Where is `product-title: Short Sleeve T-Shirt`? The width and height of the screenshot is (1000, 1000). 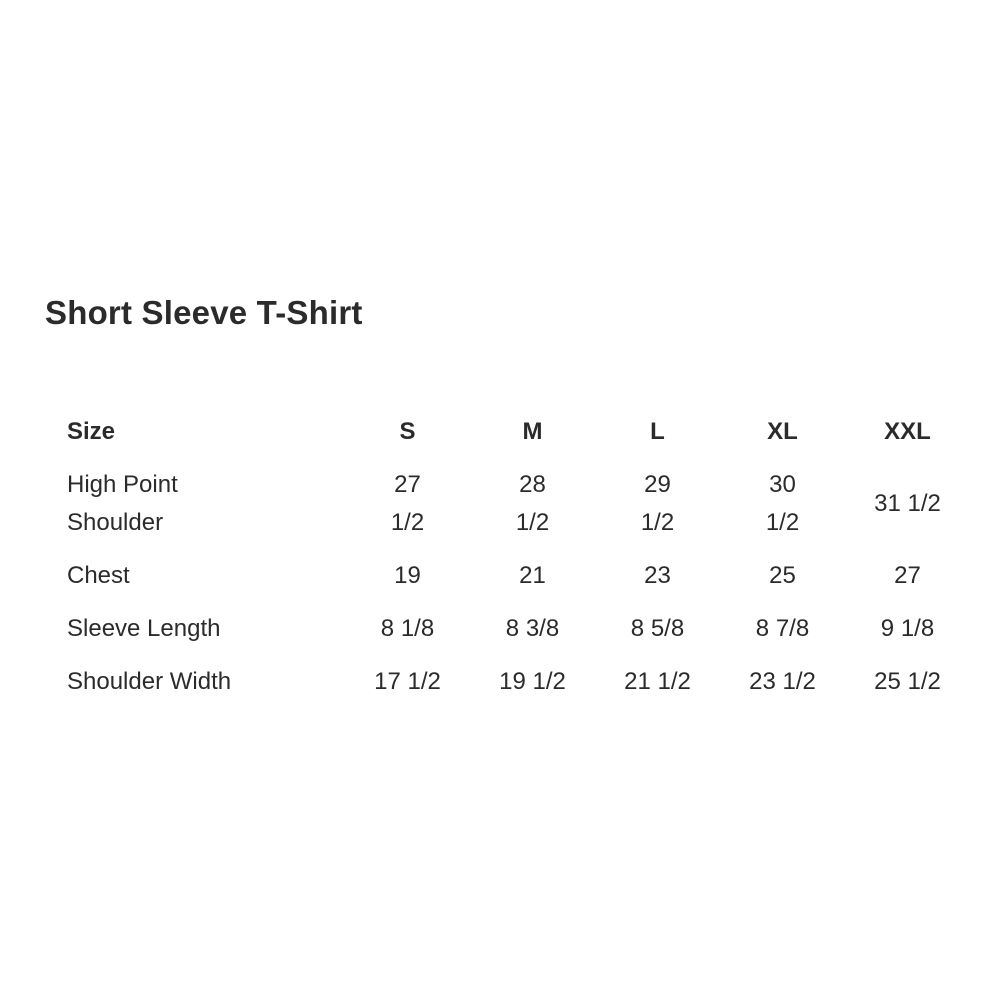
product-title: Short Sleeve T-Shirt is located at coordinates (204, 312).